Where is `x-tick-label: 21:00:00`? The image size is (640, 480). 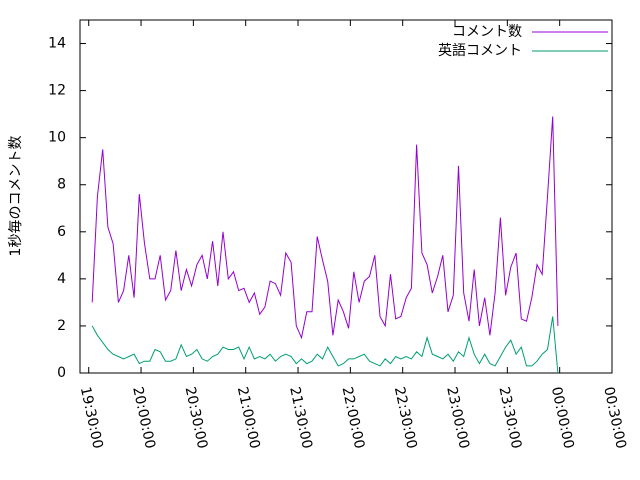
x-tick-label: 21:00:00 is located at coordinates (248, 417).